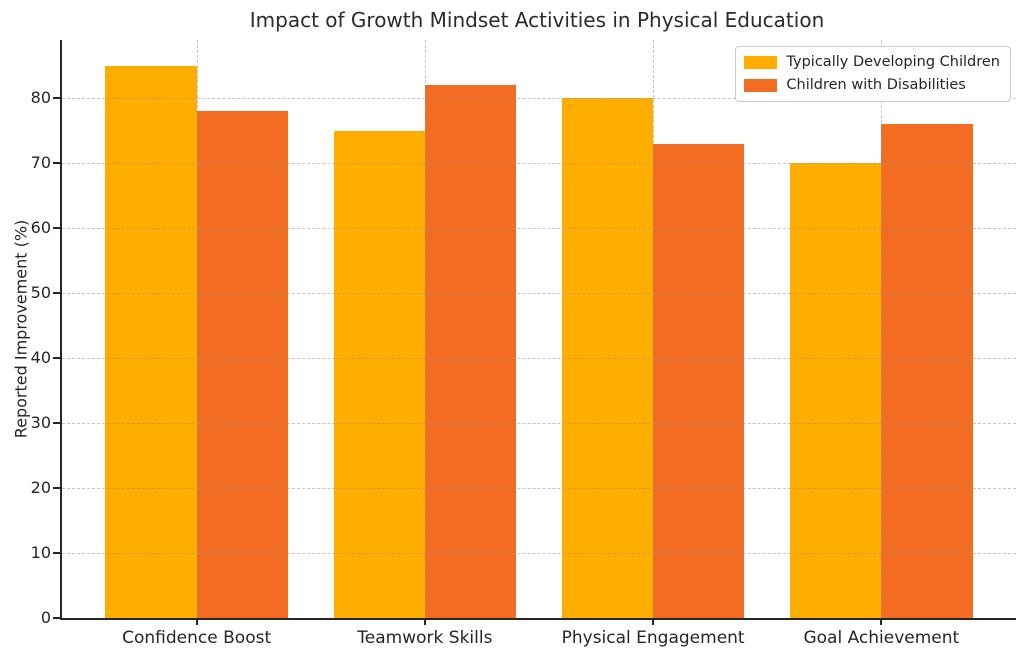  I want to click on y-tick-label-50: 50, so click(40, 293).